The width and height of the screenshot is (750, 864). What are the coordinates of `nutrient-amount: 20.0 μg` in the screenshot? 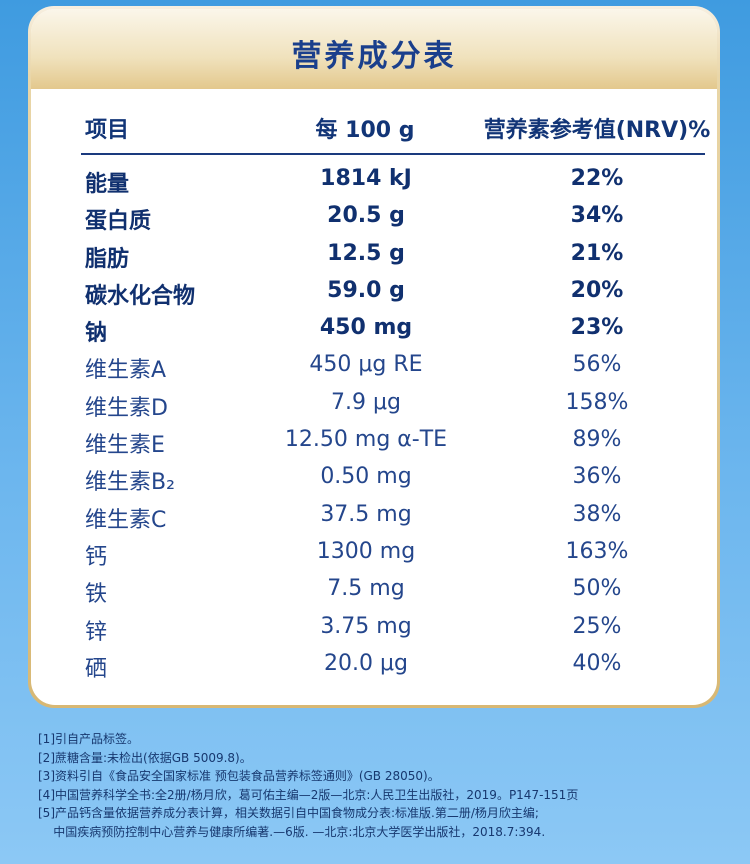 It's located at (366, 663).